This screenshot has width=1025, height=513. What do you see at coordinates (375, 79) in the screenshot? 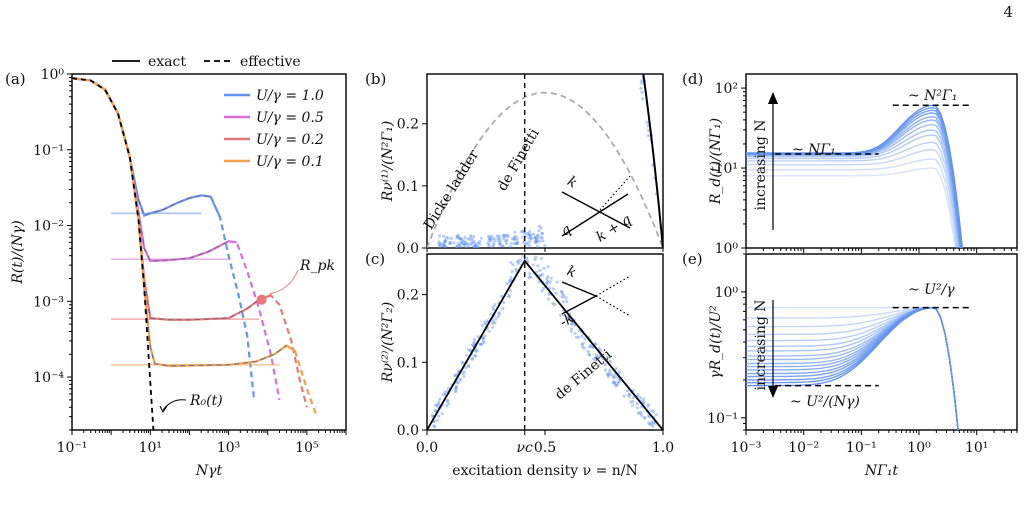
I see `panel-b-label: (b)` at bounding box center [375, 79].